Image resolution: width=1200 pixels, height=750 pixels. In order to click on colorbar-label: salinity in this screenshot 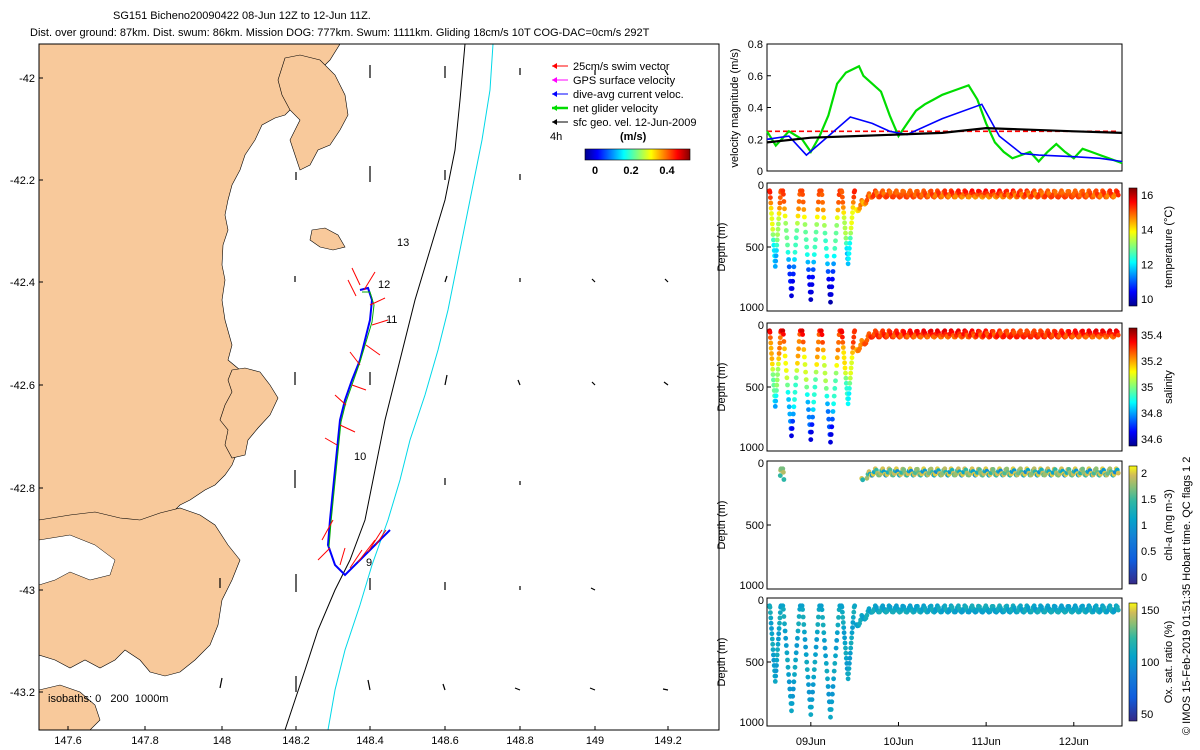, I will do `click(1169, 387)`.